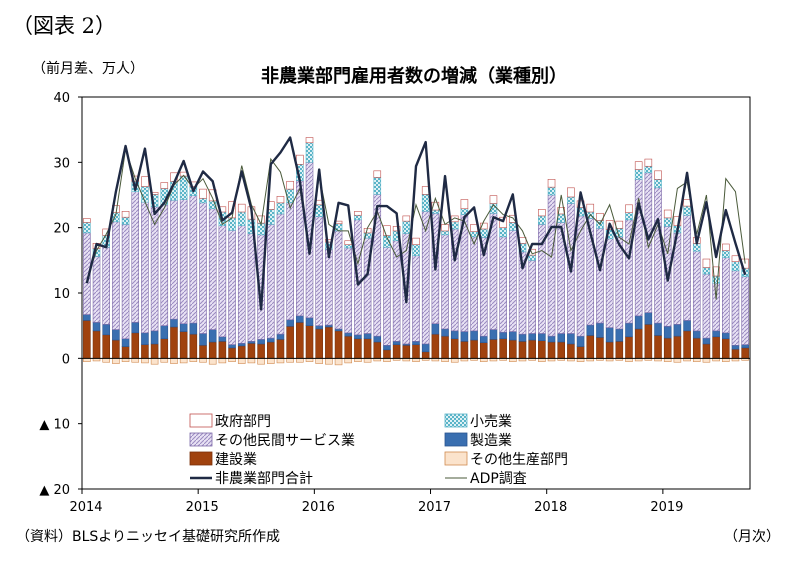 This screenshot has width=808, height=577. I want to click on x-tick-label: 2019, so click(666, 507).